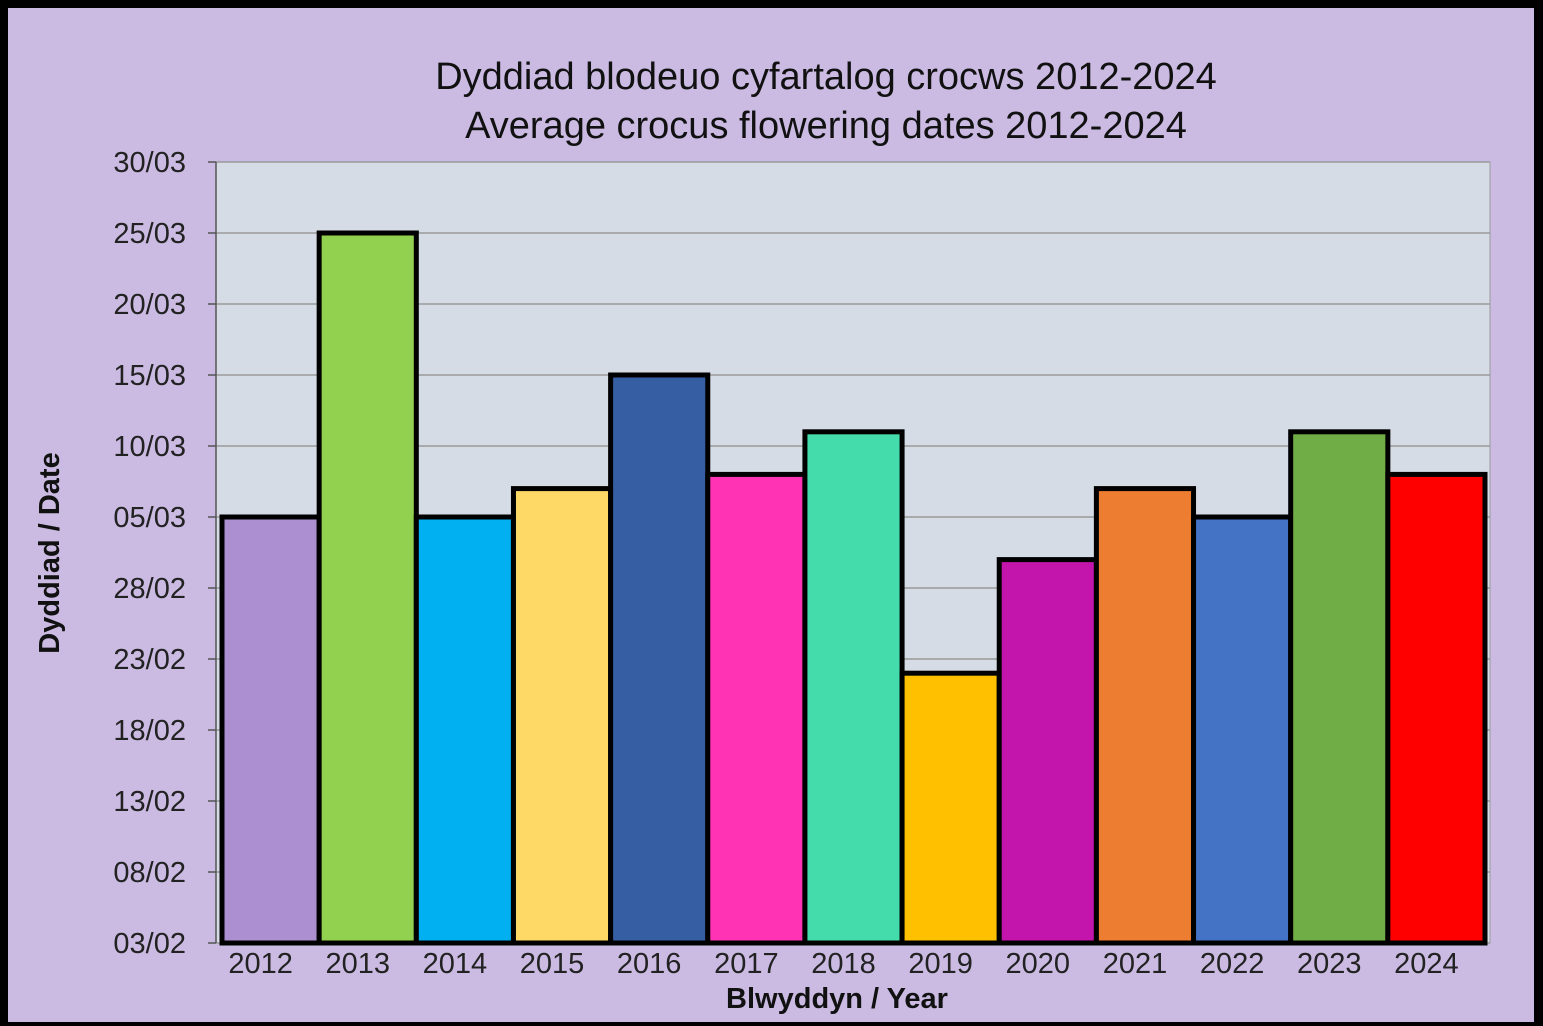 The image size is (1543, 1026). What do you see at coordinates (940, 964) in the screenshot?
I see `x-tick-label: 2019` at bounding box center [940, 964].